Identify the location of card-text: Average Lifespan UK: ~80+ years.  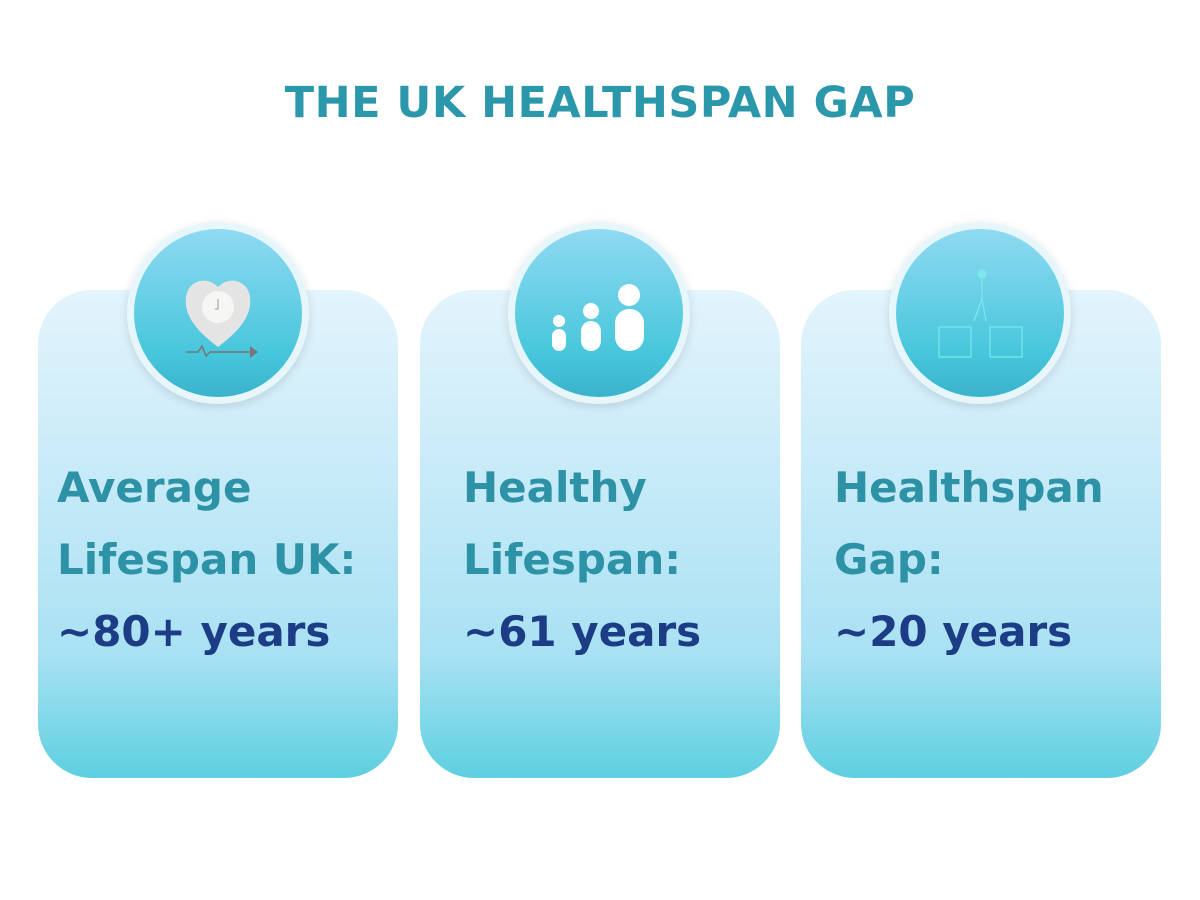
(206, 560).